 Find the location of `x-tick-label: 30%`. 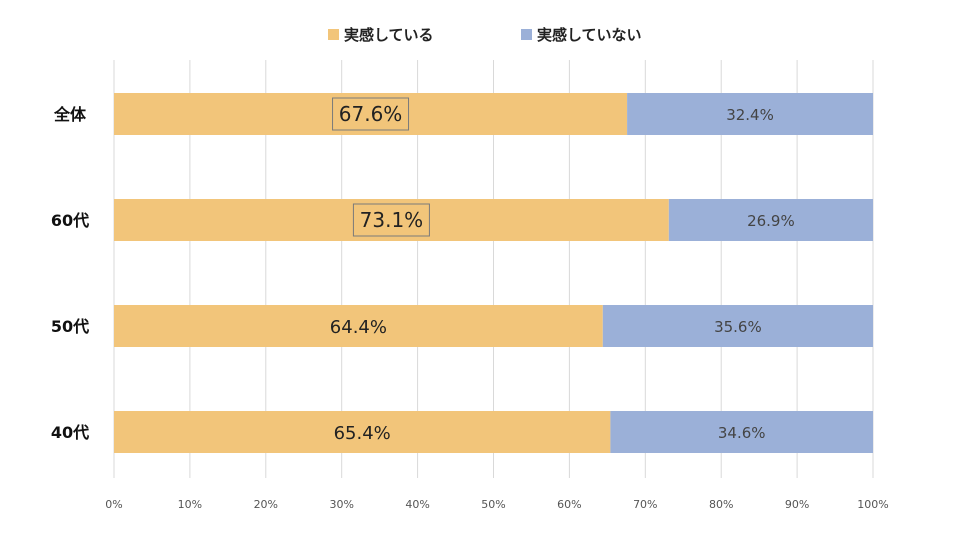

x-tick-label: 30% is located at coordinates (341, 504).